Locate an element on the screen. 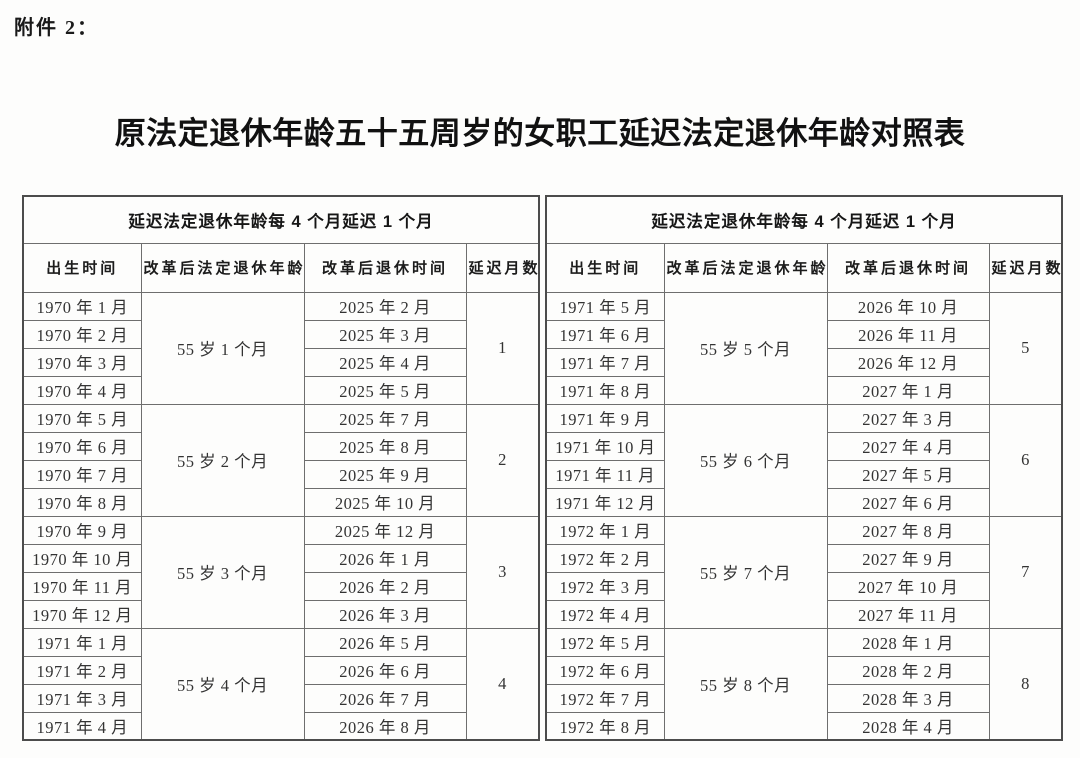  birth-month-cell: 1970 年 10 月 is located at coordinates (82, 558).